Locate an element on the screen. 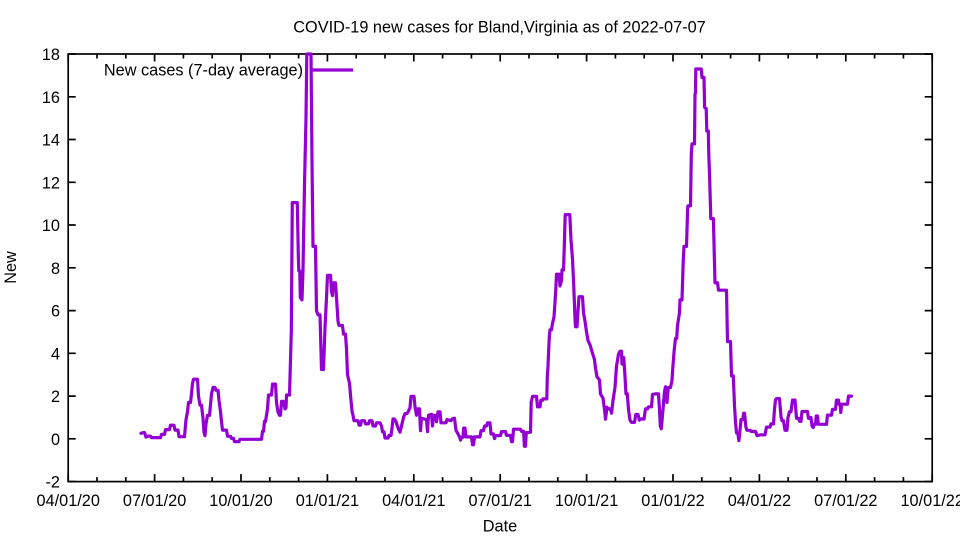 This screenshot has width=960, height=545. svg-text: 14 is located at coordinates (51, 141).